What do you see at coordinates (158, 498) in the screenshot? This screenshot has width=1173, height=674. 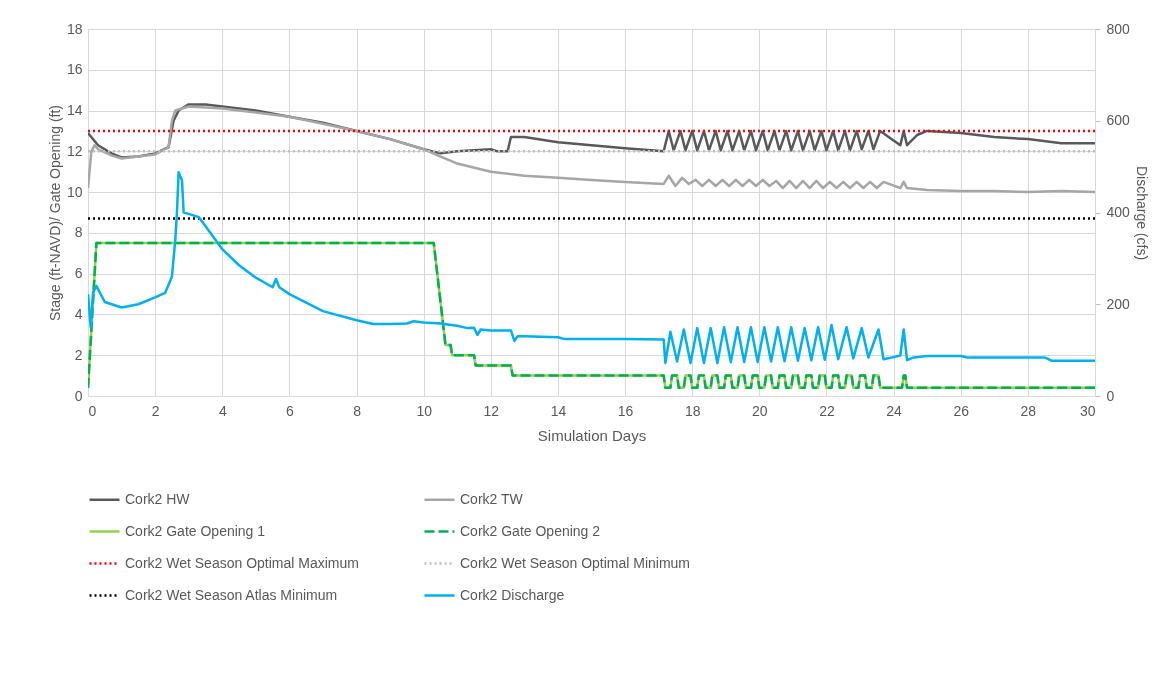 I see `legend-label: Cork2 HW` at bounding box center [158, 498].